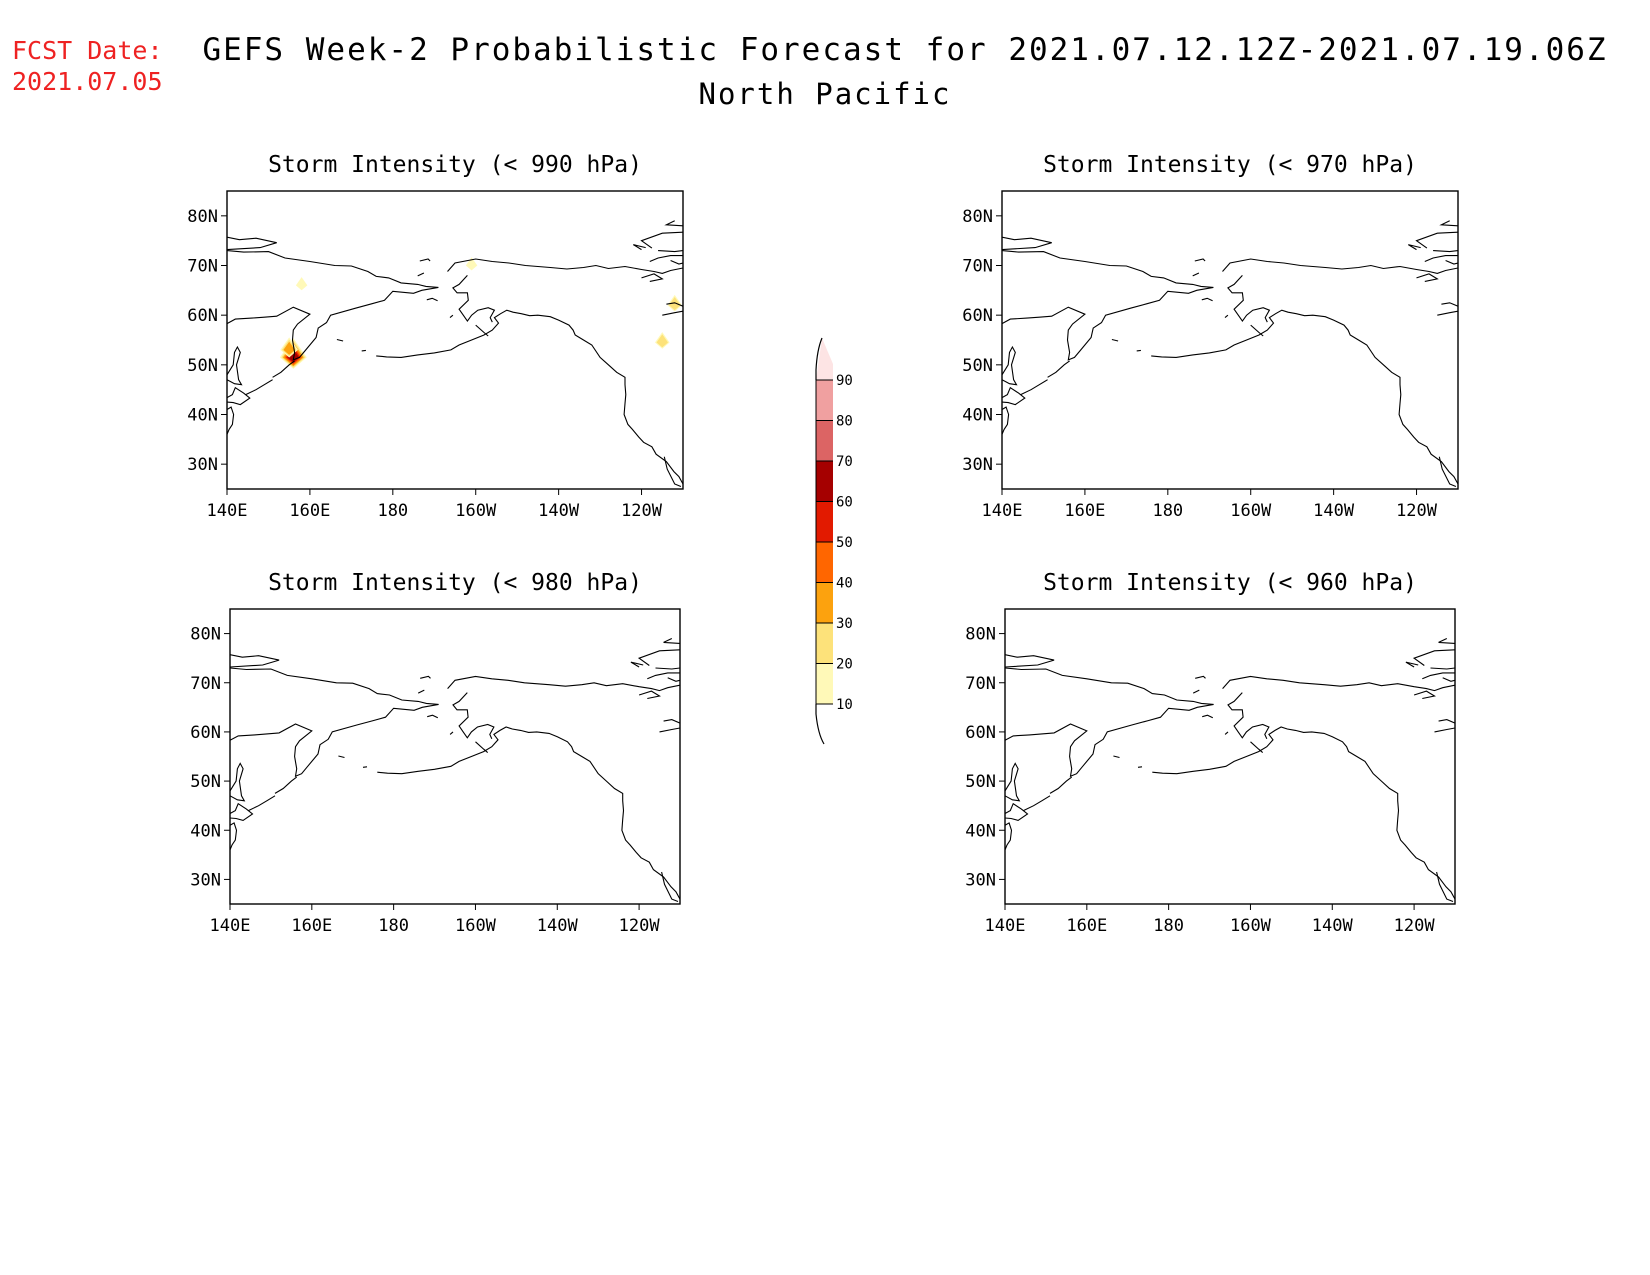 This screenshot has width=1650, height=1275. I want to click on colorbar: 10 20 30 40 50 60 70 80 90, so click(834, 541).